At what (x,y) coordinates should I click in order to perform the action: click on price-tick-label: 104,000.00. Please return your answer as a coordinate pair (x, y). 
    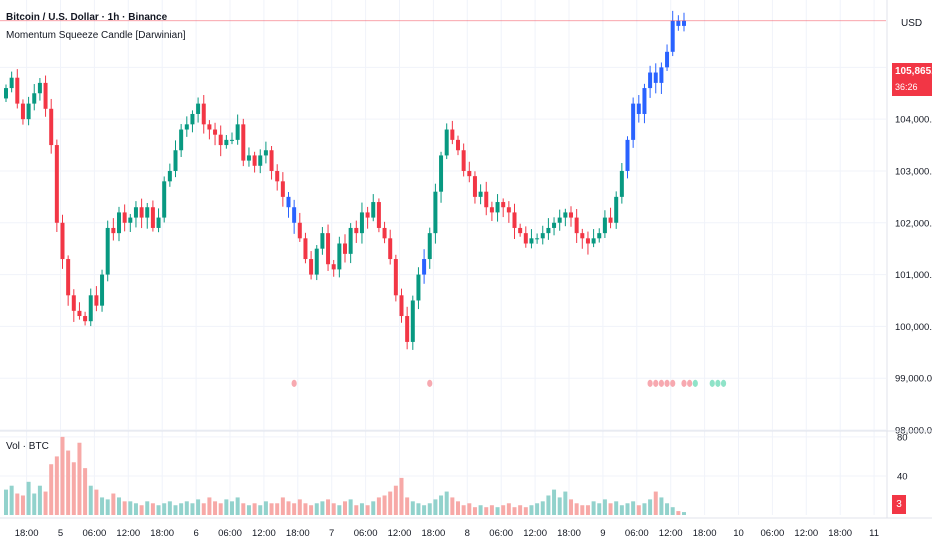
    Looking at the image, I should click on (913, 120).